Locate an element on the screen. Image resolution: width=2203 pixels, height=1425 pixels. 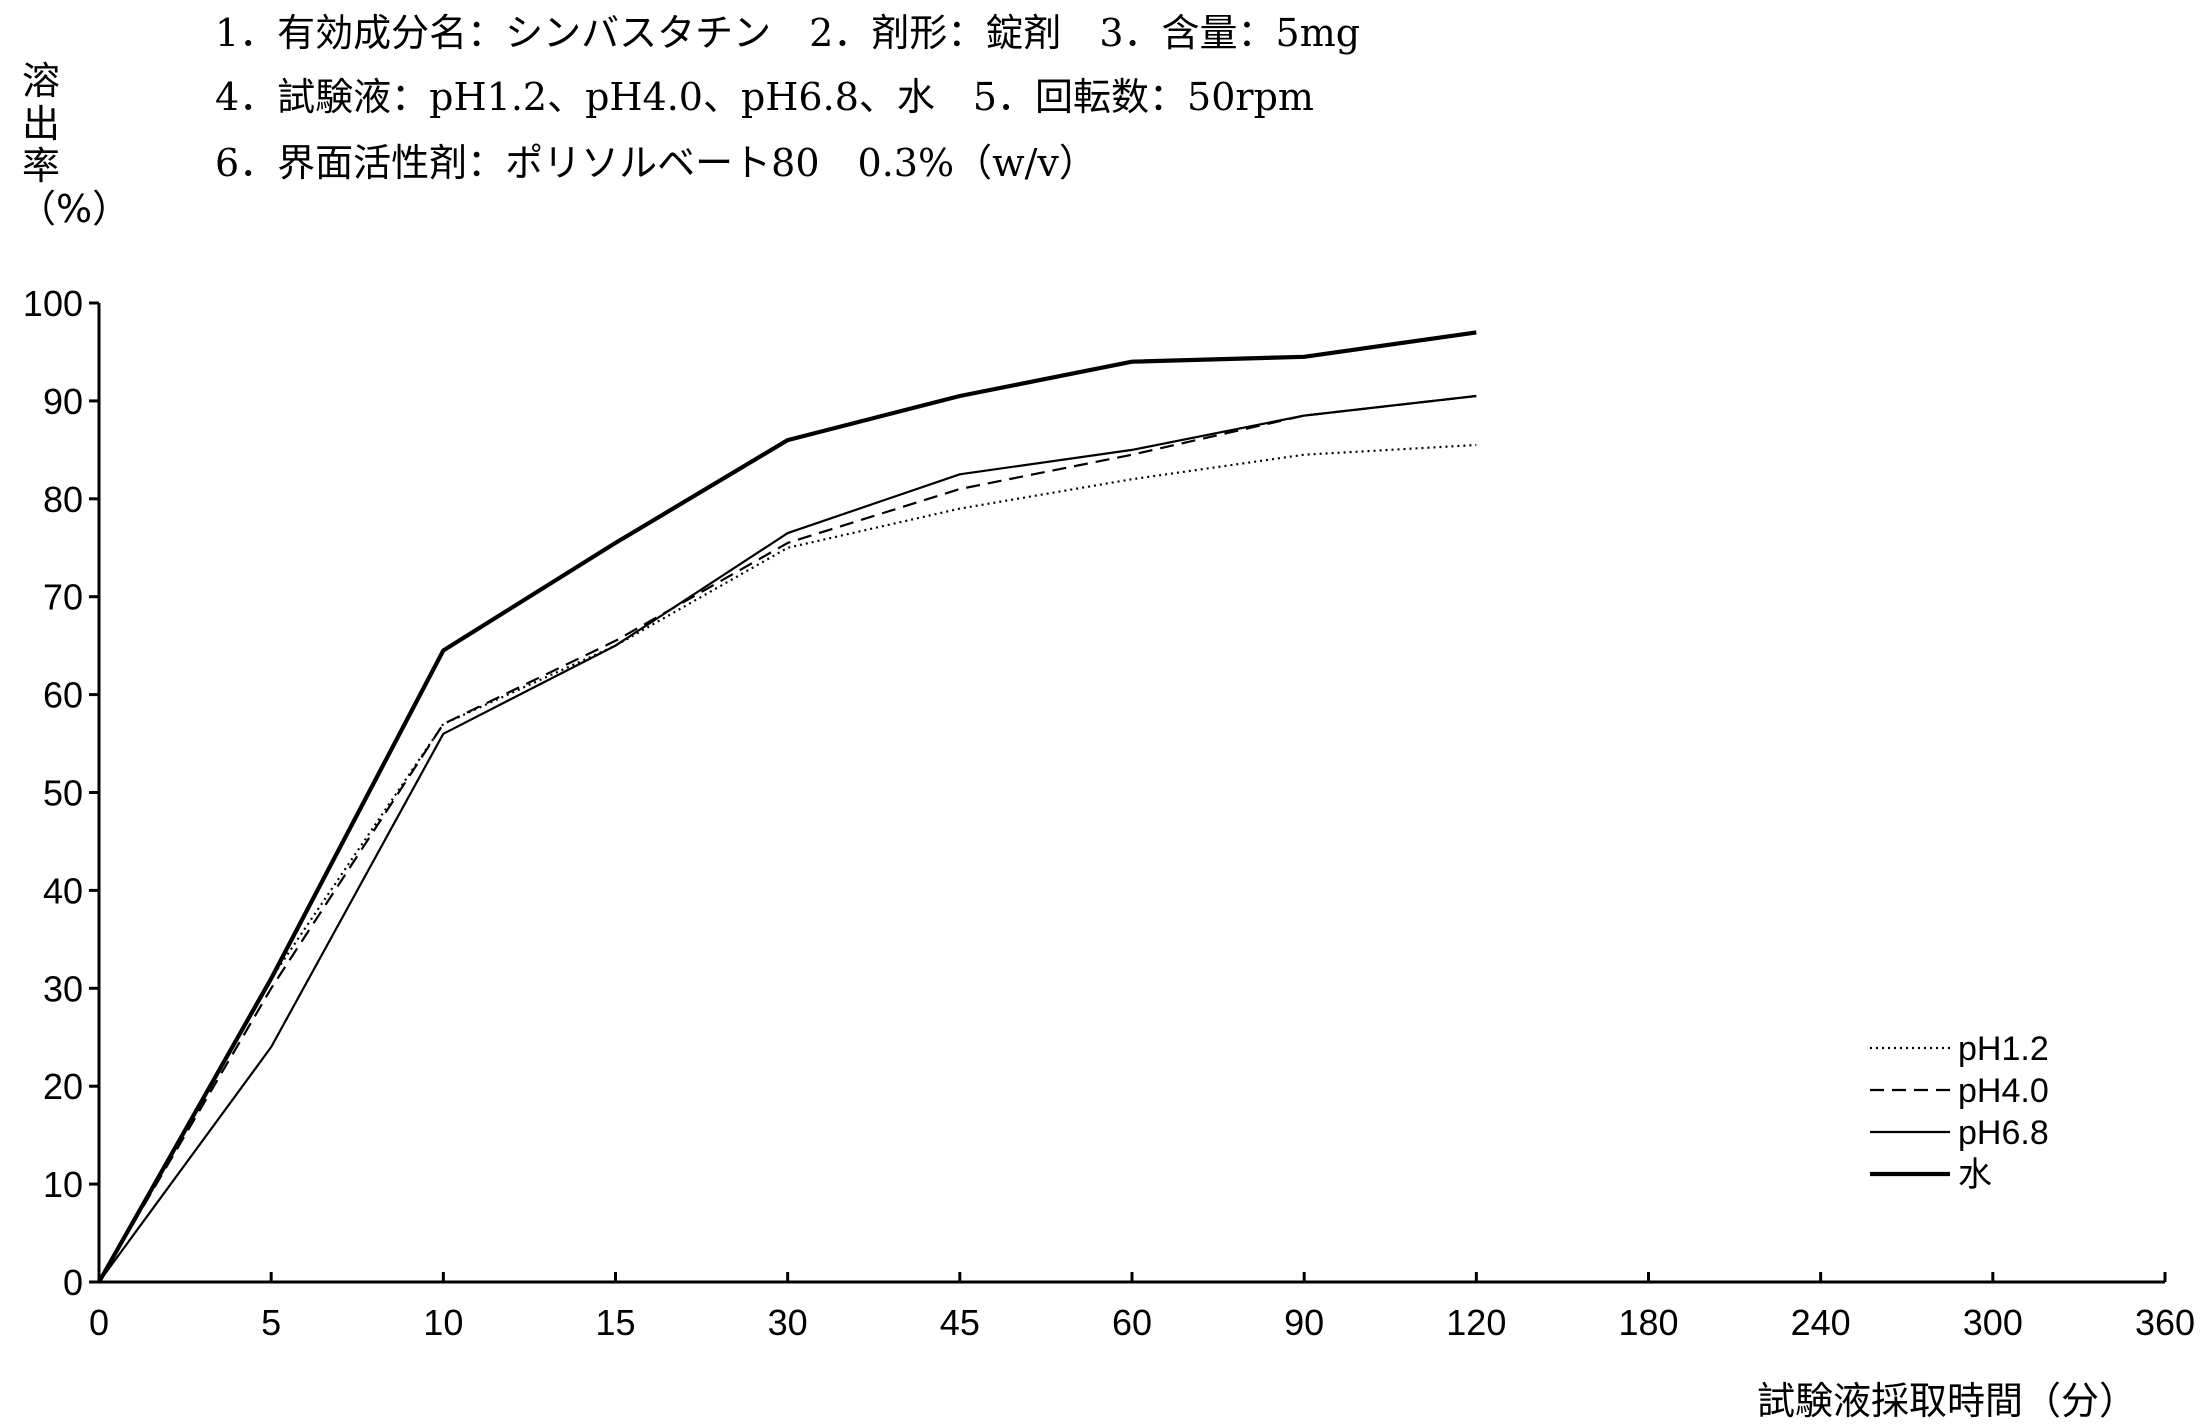
x-tick-label: 120 is located at coordinates (1476, 1322).